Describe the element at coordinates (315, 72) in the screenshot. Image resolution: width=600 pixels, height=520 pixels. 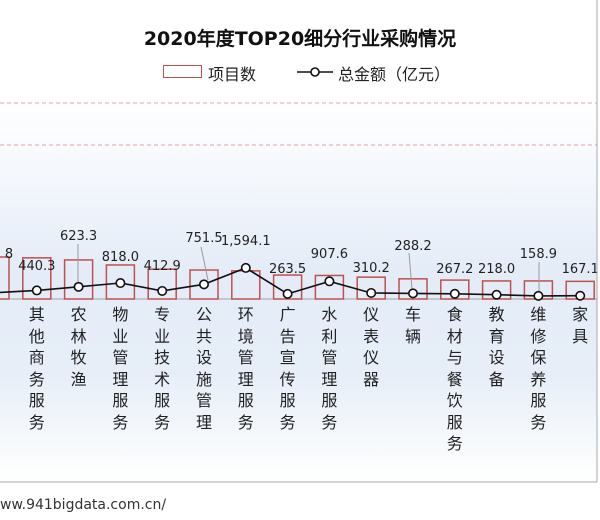
I see `legend-line-swatch` at that location.